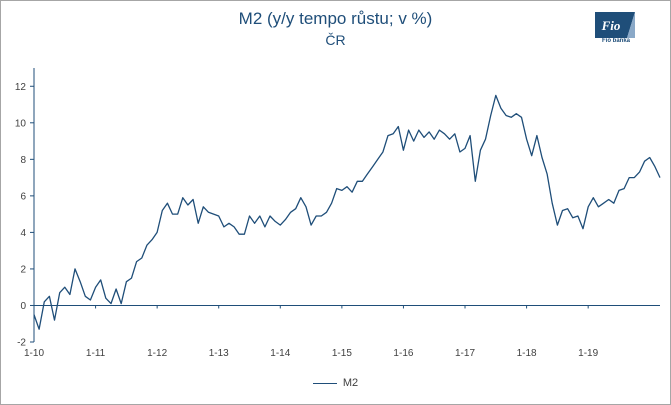  I want to click on y-tick-label: 4, so click(23, 233).